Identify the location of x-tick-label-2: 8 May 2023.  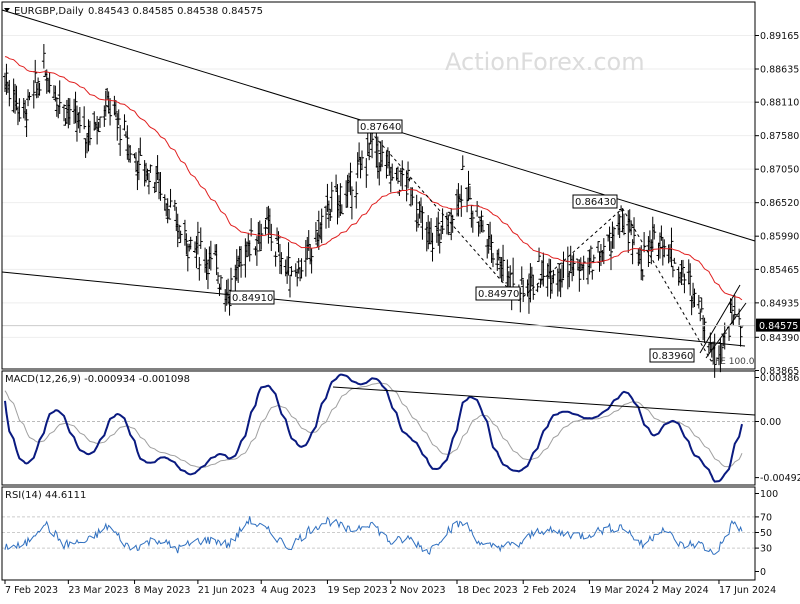
(163, 590).